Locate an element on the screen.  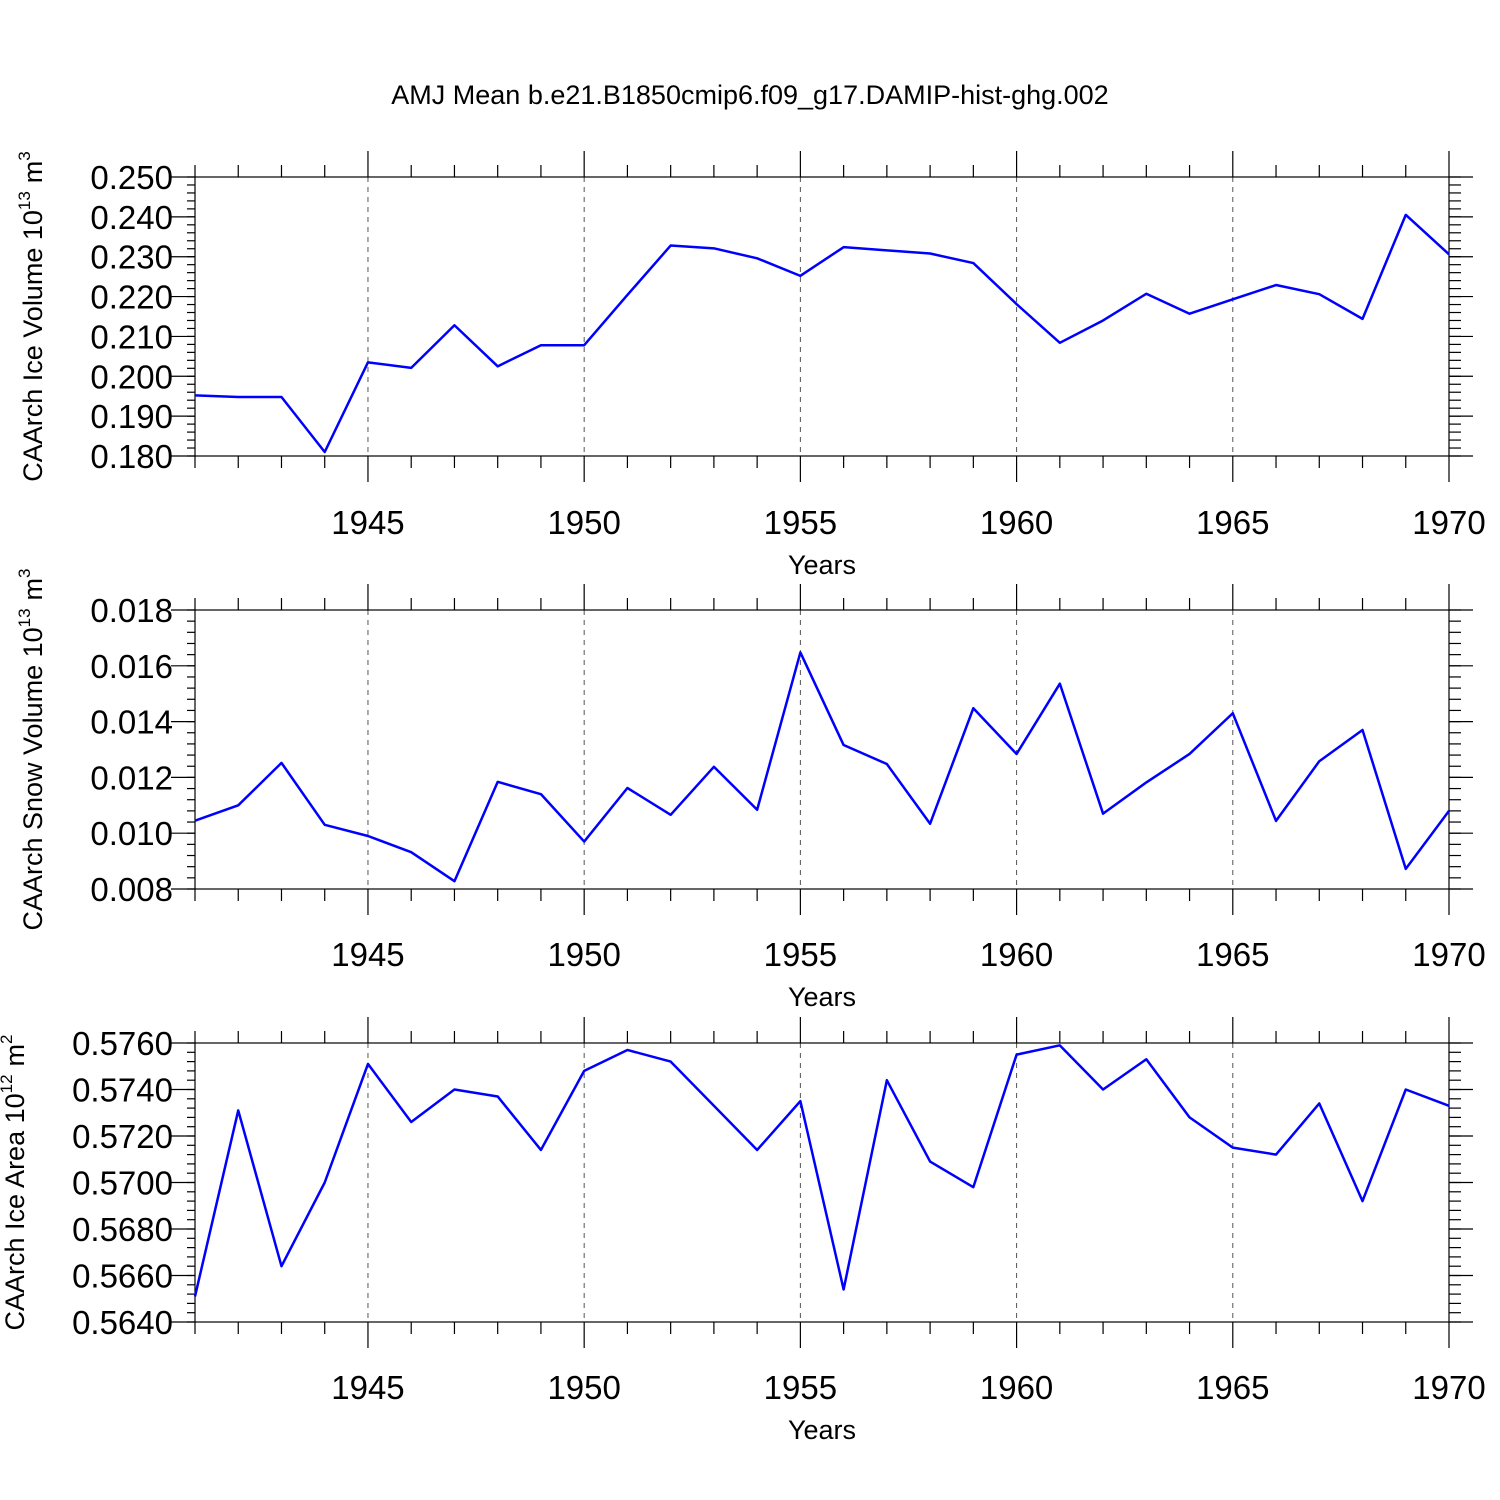
y-tick-label: 0.180 is located at coordinates (131, 456).